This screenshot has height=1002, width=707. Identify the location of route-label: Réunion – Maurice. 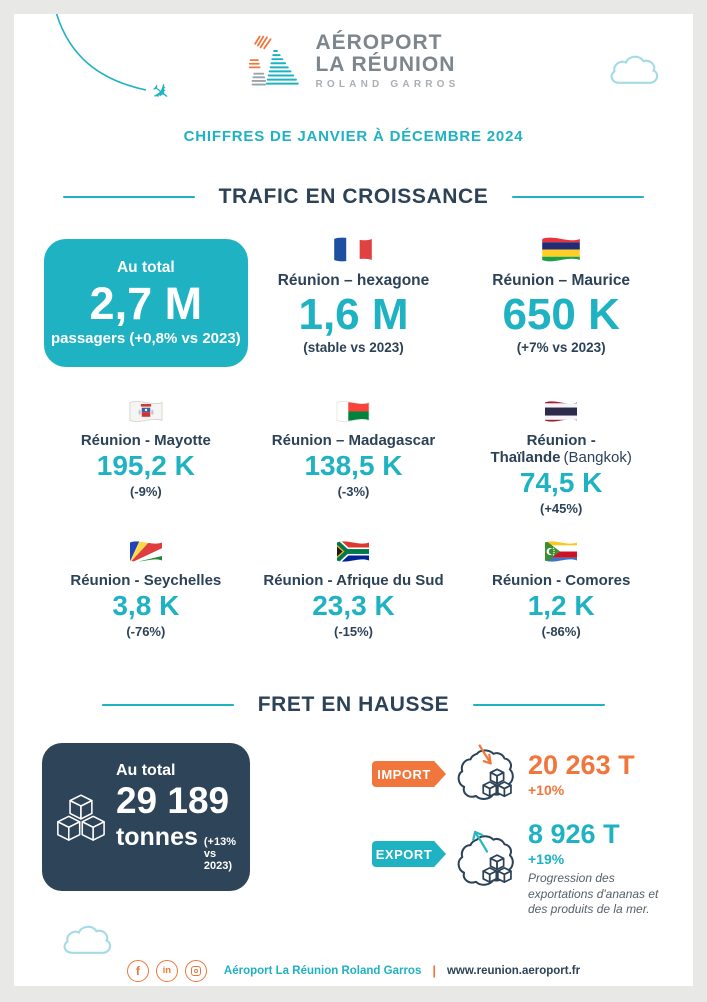
(561, 280).